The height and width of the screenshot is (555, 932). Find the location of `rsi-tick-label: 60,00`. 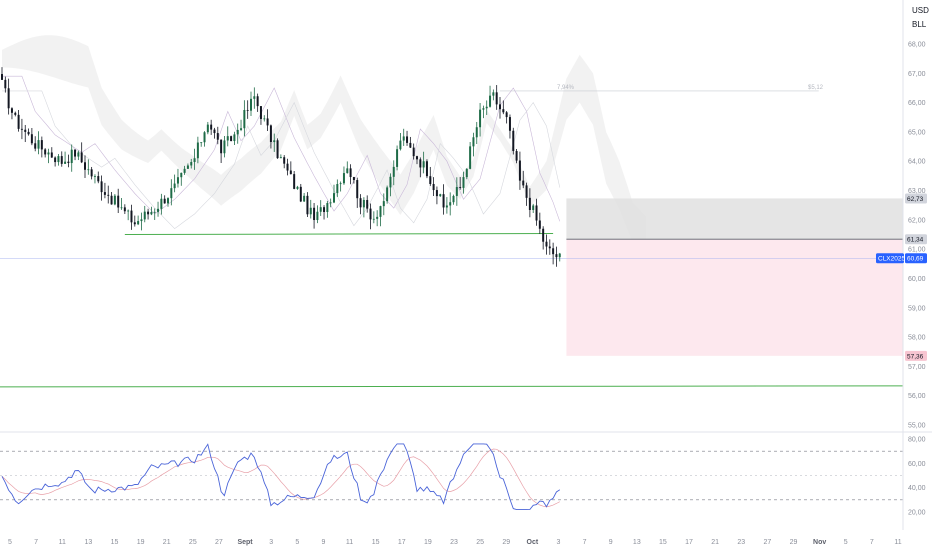

rsi-tick-label: 60,00 is located at coordinates (917, 464).